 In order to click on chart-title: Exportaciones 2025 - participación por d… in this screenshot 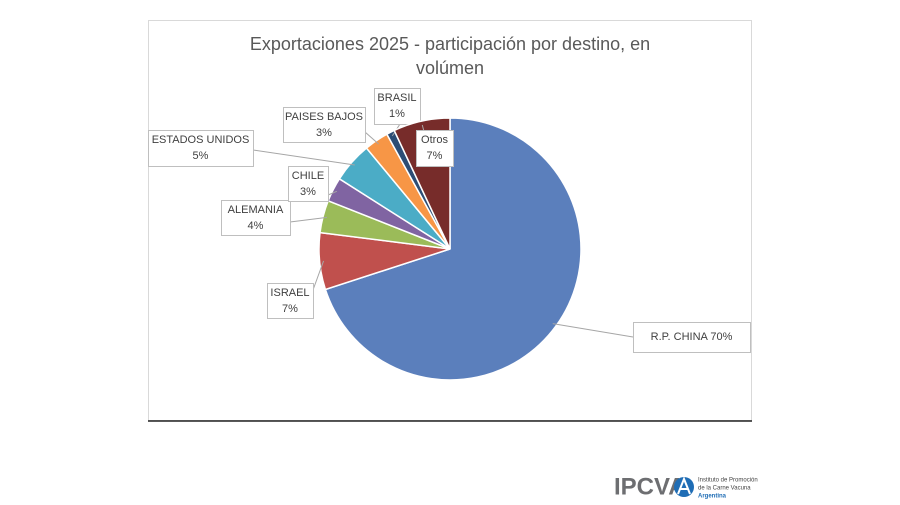, I will do `click(450, 56)`.